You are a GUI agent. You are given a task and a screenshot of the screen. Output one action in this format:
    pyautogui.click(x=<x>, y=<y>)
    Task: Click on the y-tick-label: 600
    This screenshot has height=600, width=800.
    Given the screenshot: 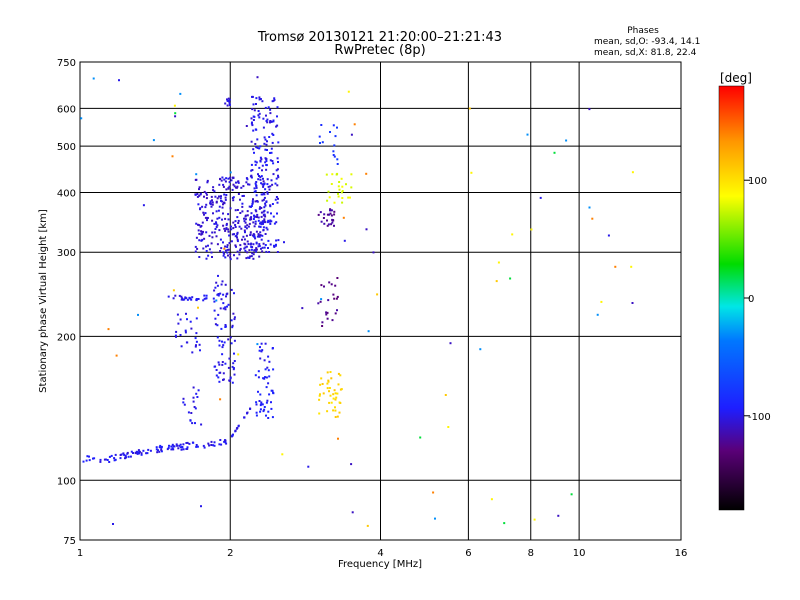 What is the action you would take?
    pyautogui.click(x=66, y=109)
    